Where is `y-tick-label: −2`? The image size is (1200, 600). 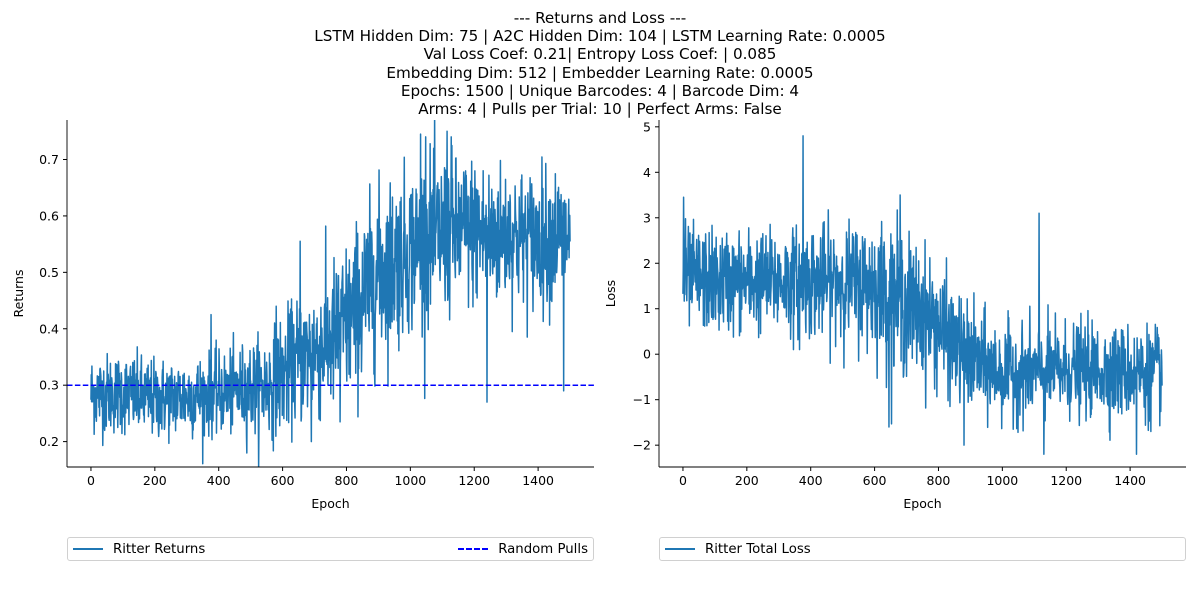 y-tick-label: −2 is located at coordinates (642, 445).